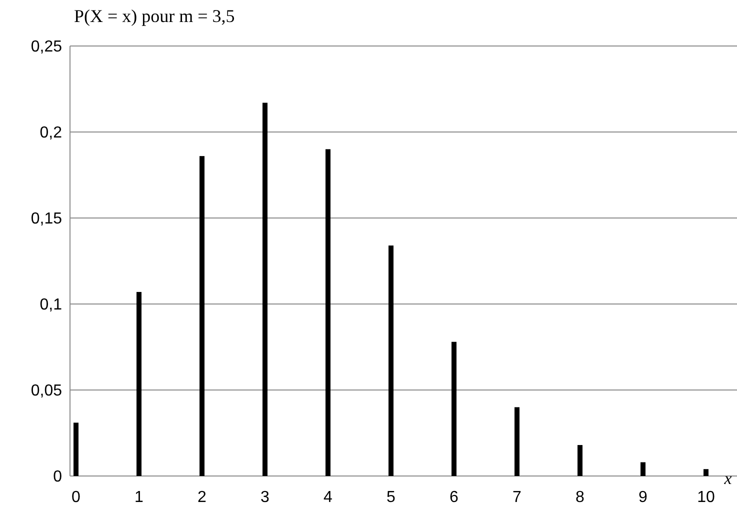 The width and height of the screenshot is (737, 519). Describe the element at coordinates (46, 391) in the screenshot. I see `y-tick-label: 0,05` at that location.